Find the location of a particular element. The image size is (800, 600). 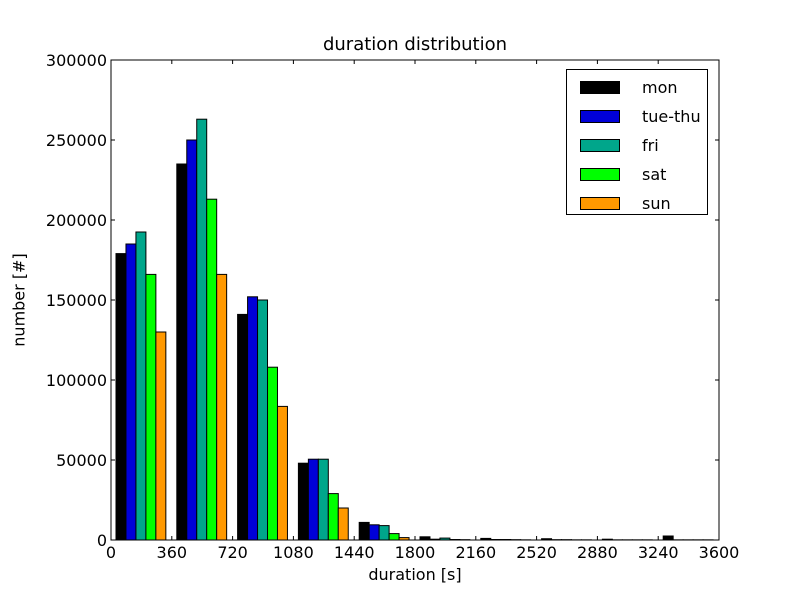

x-tick-label: 2880 is located at coordinates (597, 552).